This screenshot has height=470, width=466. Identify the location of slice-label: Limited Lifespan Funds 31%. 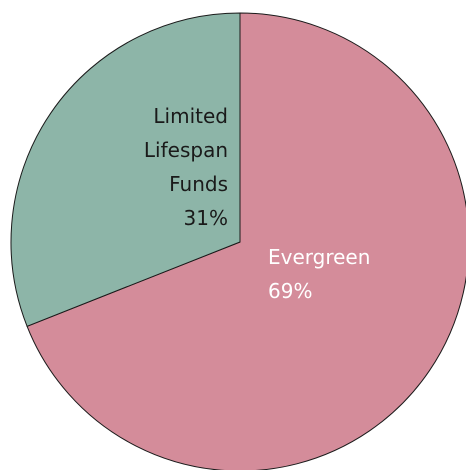
(168, 167).